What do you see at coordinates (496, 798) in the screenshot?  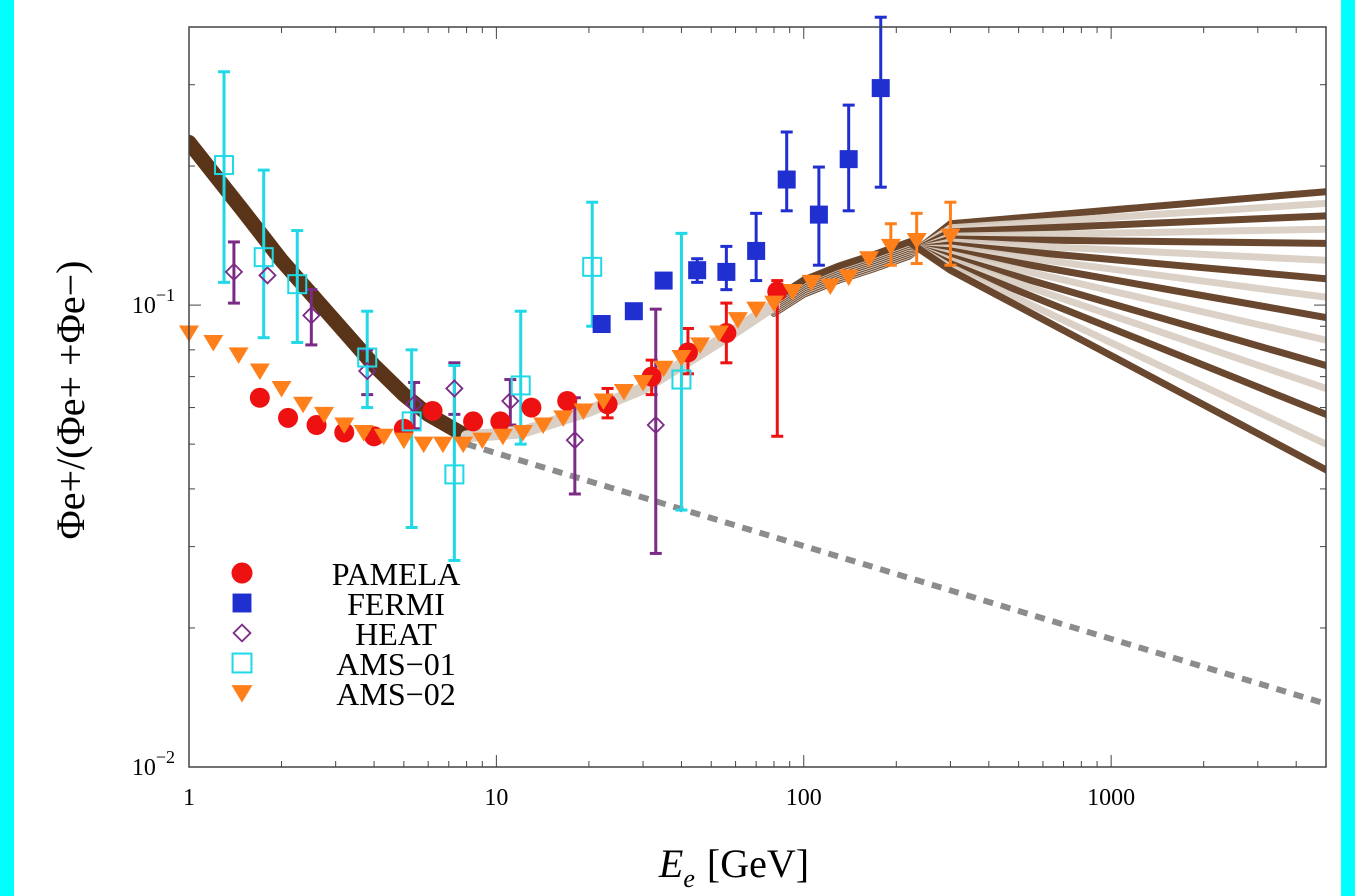 I see `x-tick-label: 10` at bounding box center [496, 798].